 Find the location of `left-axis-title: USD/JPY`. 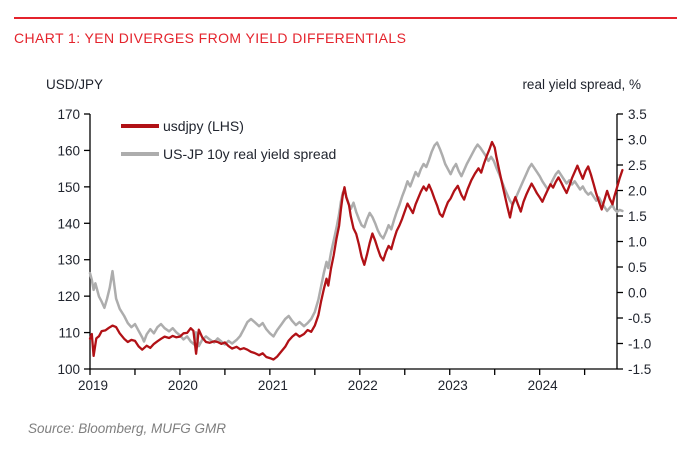

left-axis-title: USD/JPY is located at coordinates (75, 84).